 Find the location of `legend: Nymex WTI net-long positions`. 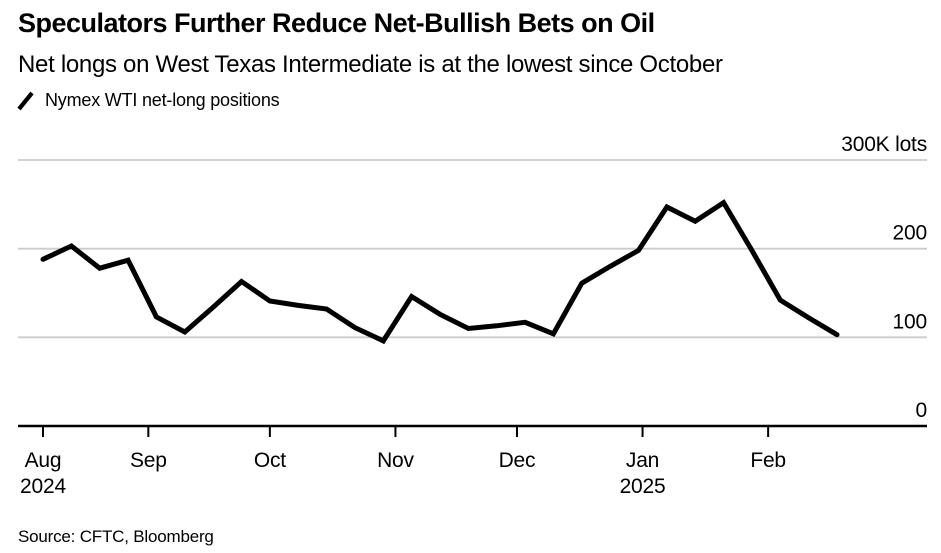

legend: Nymex WTI net-long positions is located at coordinates (148, 100).